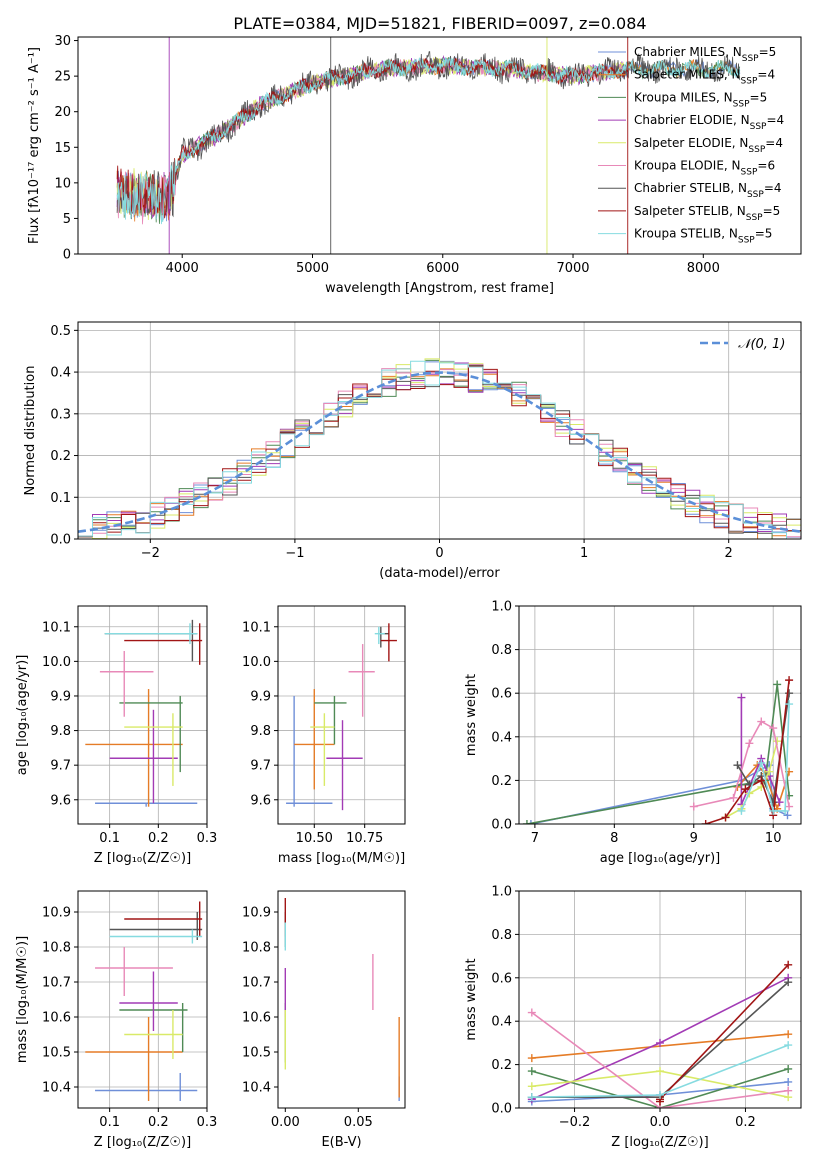 The height and width of the screenshot is (1170, 819). What do you see at coordinates (56, 1088) in the screenshot?
I see `y-tick-label: 10.4` at bounding box center [56, 1088].